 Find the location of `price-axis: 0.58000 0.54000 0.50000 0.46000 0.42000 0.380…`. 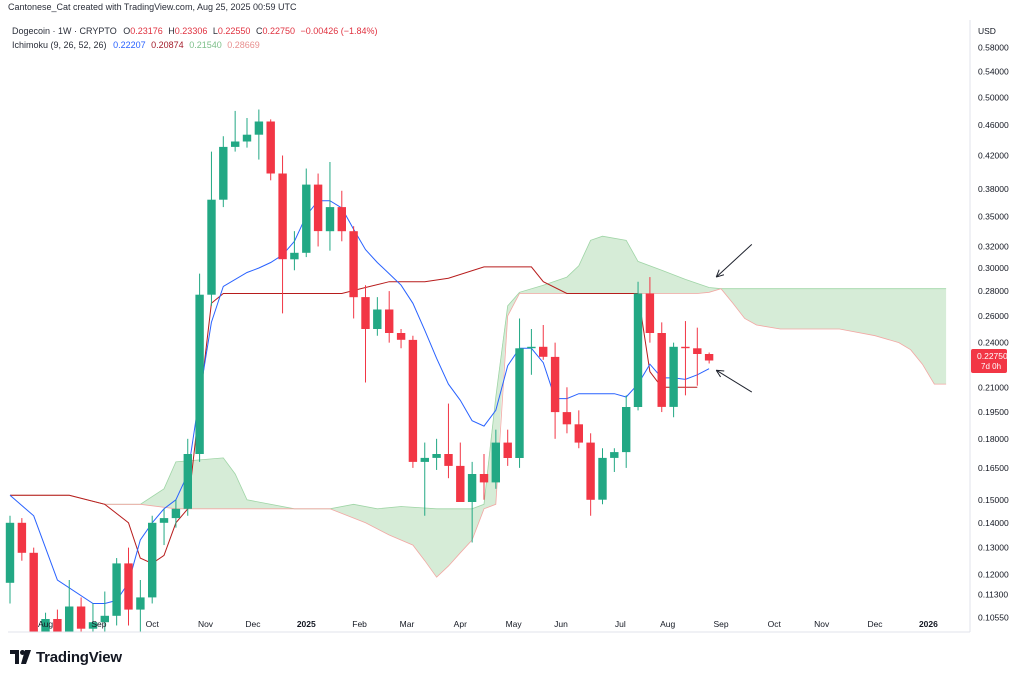

price-axis: 0.58000 0.54000 0.50000 0.46000 0.42000 0.380… is located at coordinates (993, 333).